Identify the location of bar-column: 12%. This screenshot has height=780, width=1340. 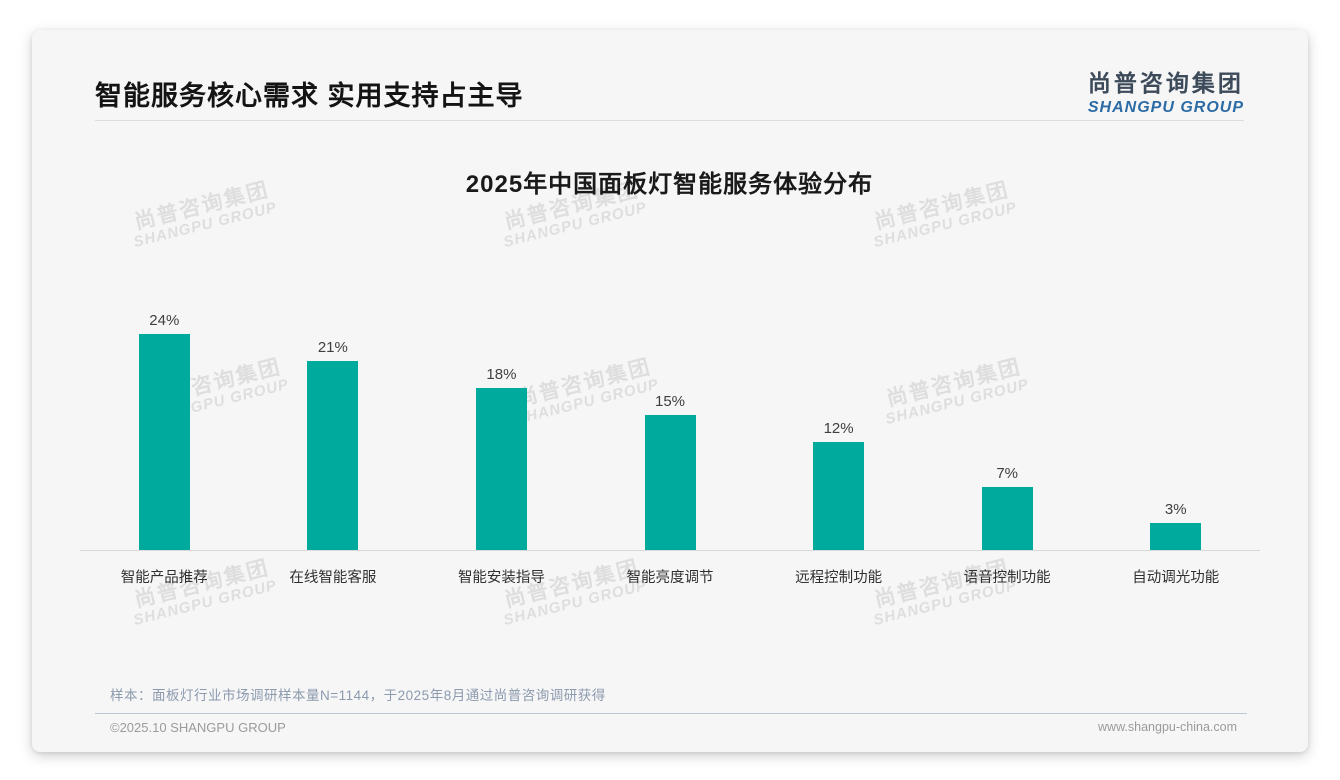
(838, 428).